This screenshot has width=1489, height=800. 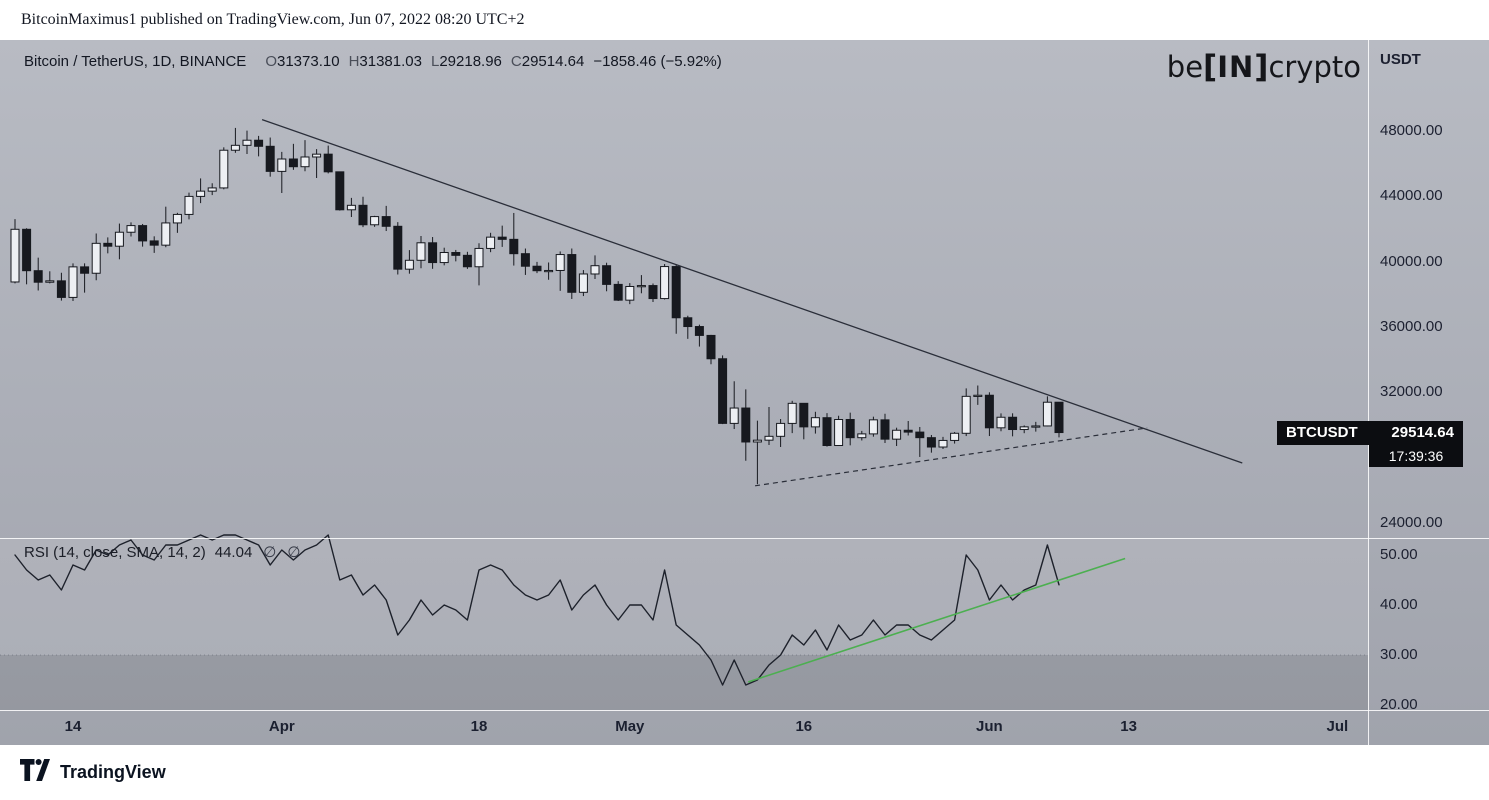 I want to click on price-axis-currency: USDT, so click(x=1400, y=59).